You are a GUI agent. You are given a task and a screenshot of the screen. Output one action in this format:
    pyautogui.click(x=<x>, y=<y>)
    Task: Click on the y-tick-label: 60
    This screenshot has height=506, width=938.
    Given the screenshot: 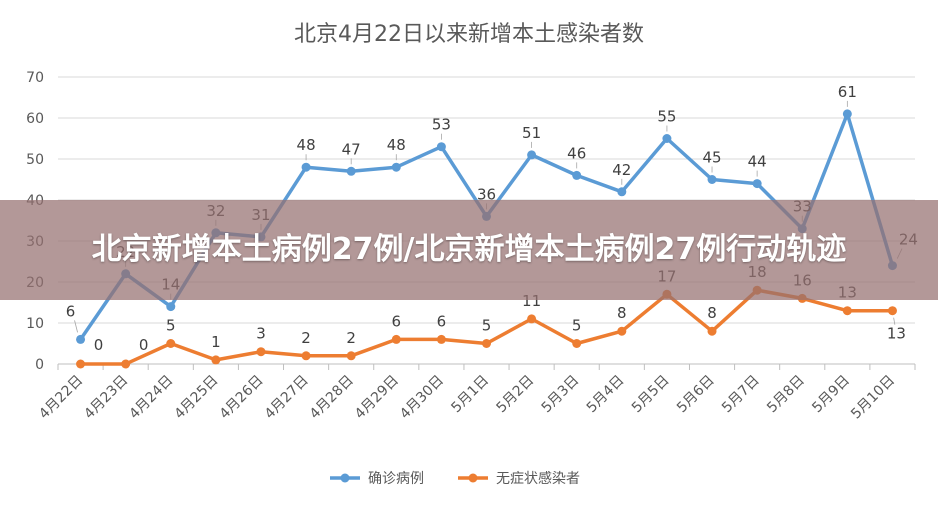 What is the action you would take?
    pyautogui.click(x=35, y=119)
    